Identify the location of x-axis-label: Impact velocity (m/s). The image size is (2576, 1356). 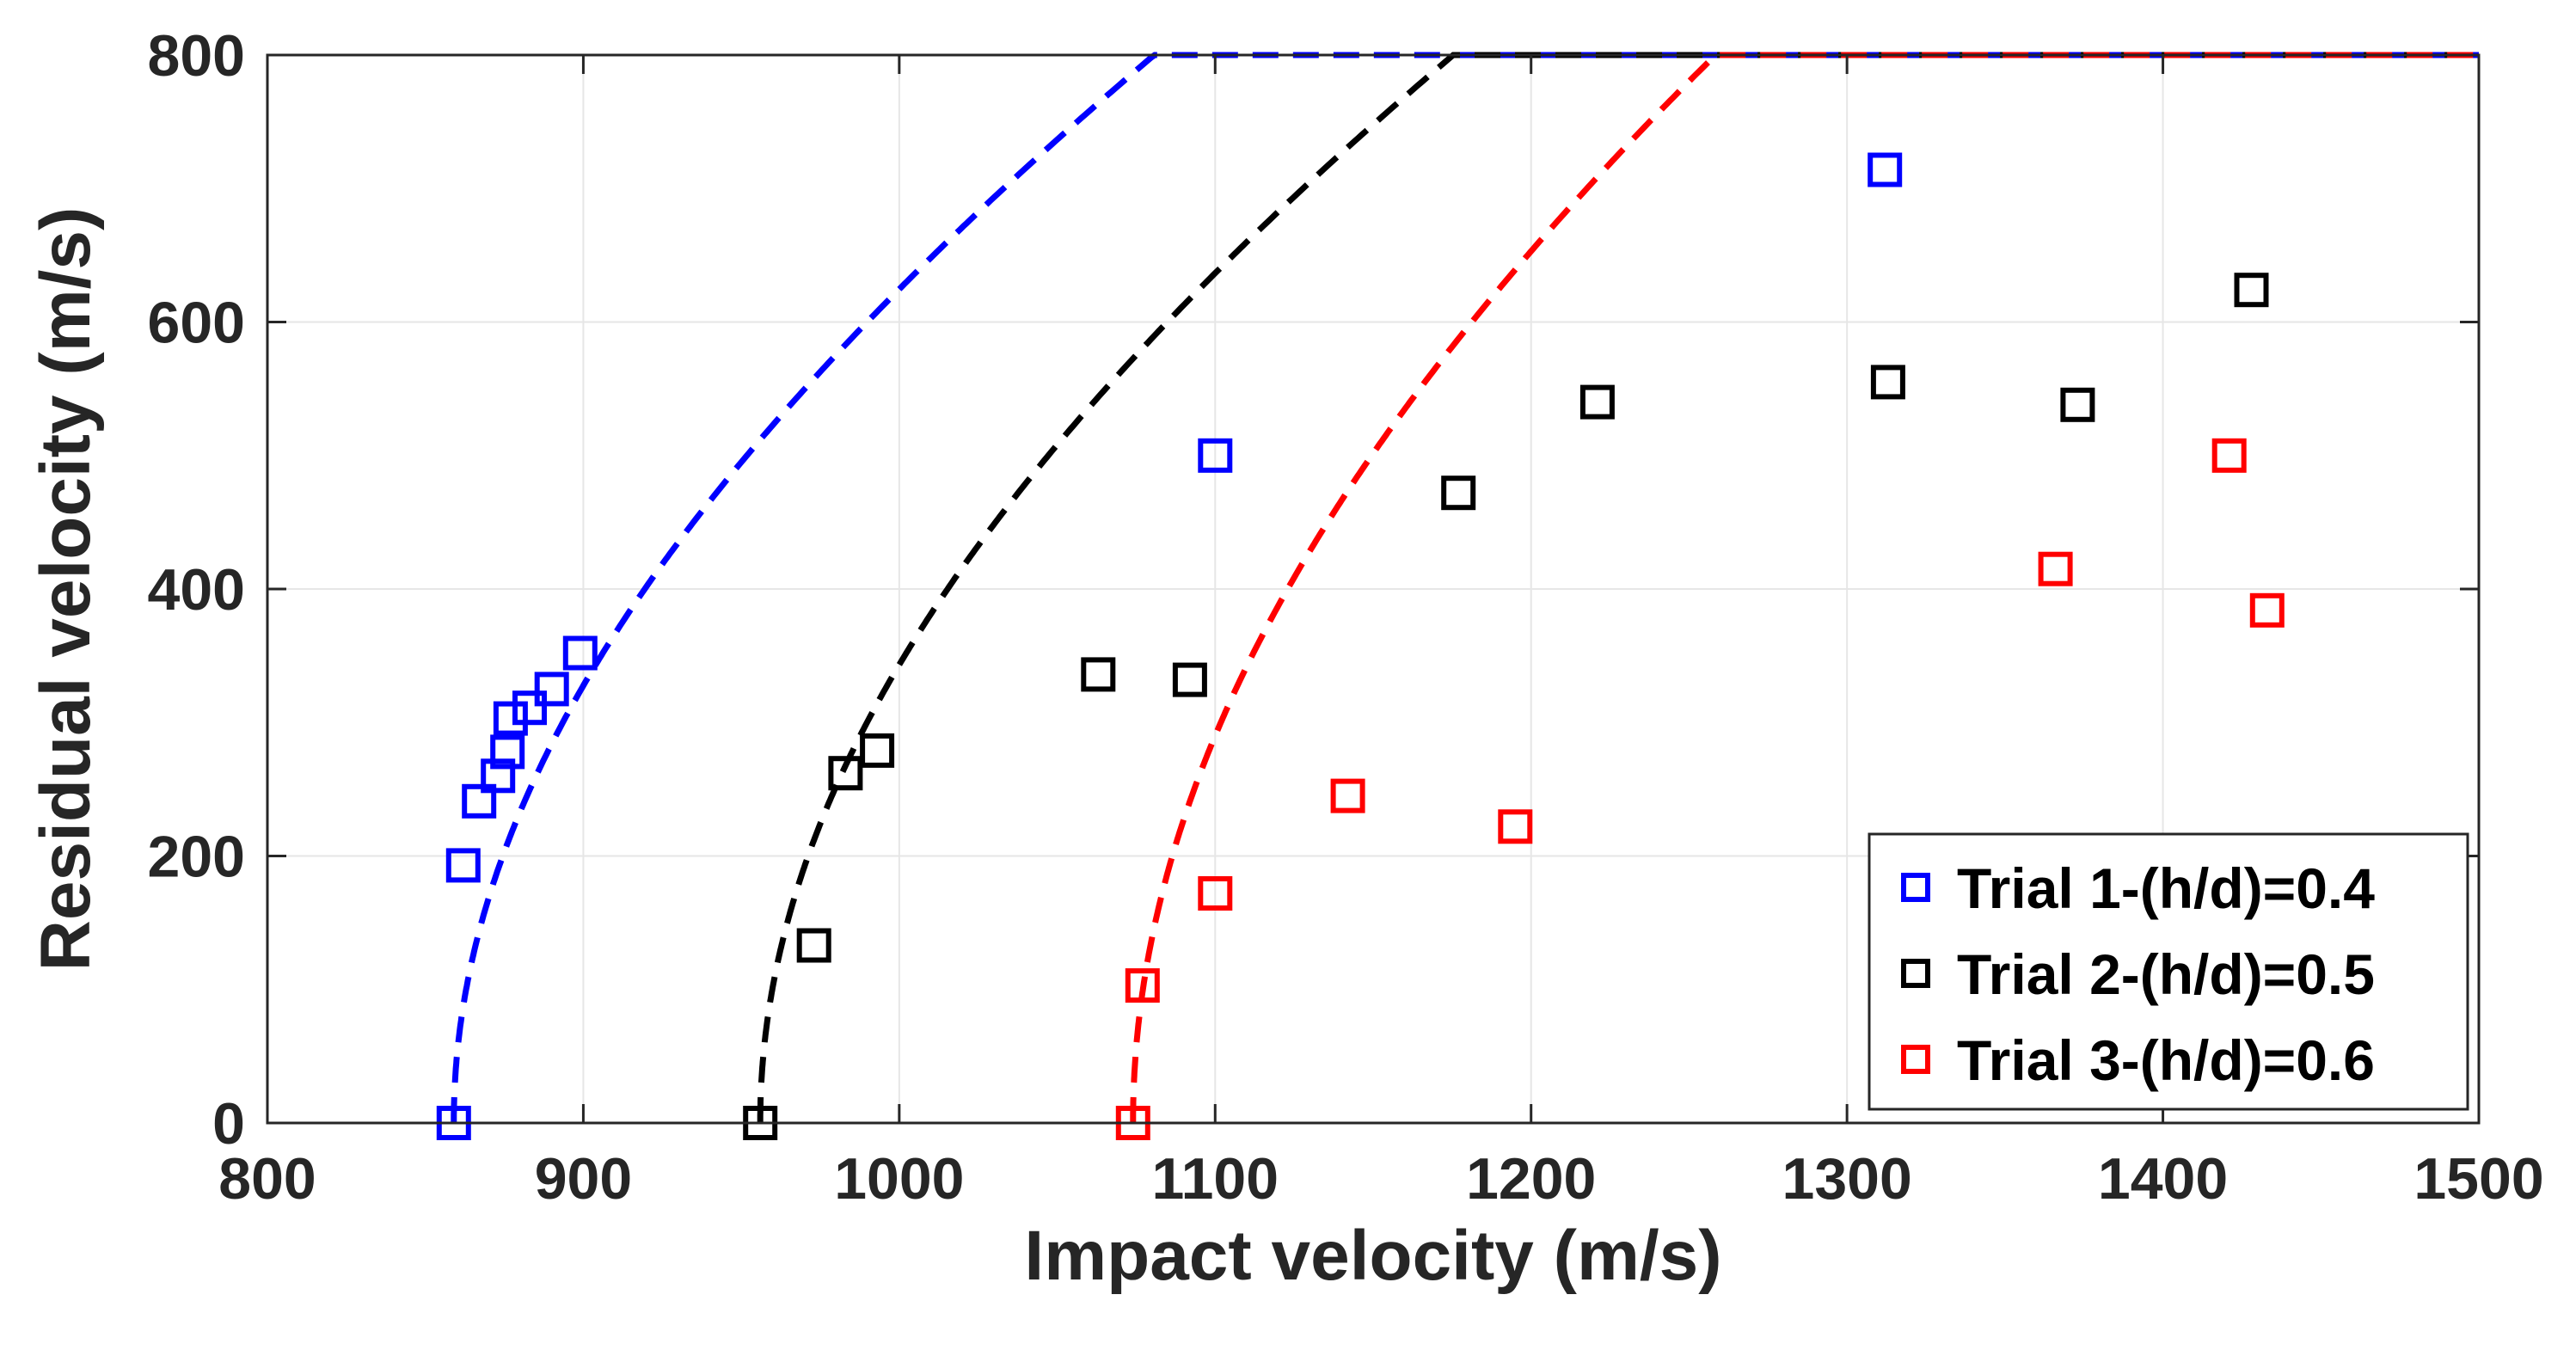
(1372, 1256).